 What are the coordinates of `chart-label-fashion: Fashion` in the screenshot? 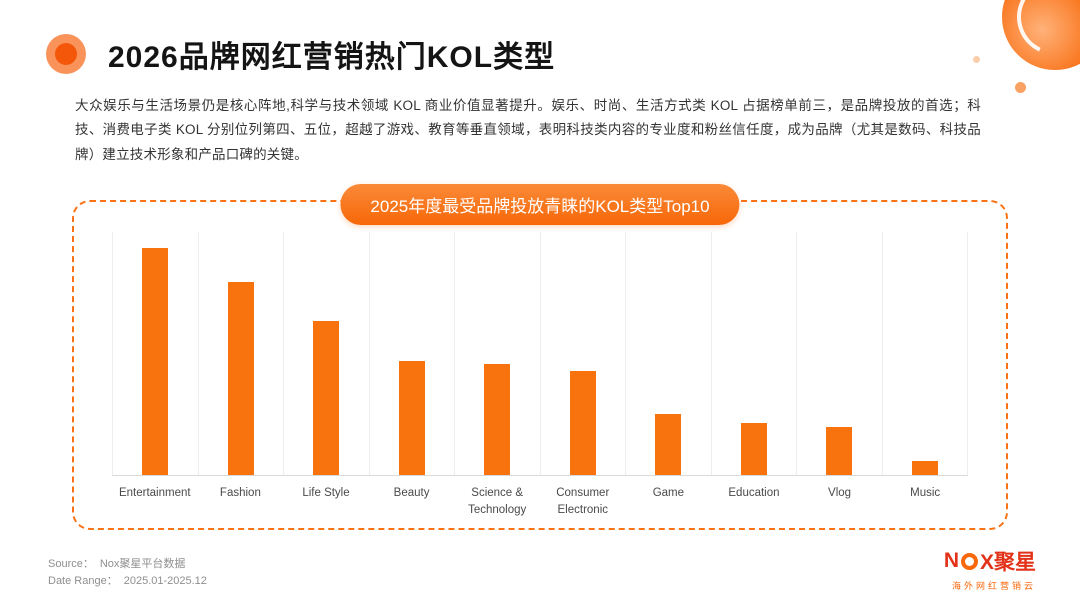 It's located at (240, 493).